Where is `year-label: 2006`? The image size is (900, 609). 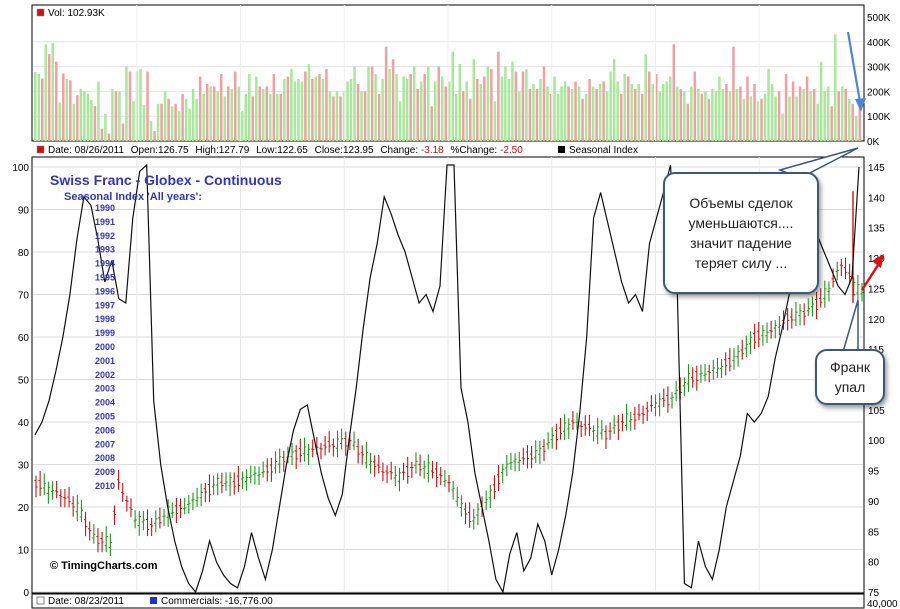
year-label: 2006 is located at coordinates (105, 430).